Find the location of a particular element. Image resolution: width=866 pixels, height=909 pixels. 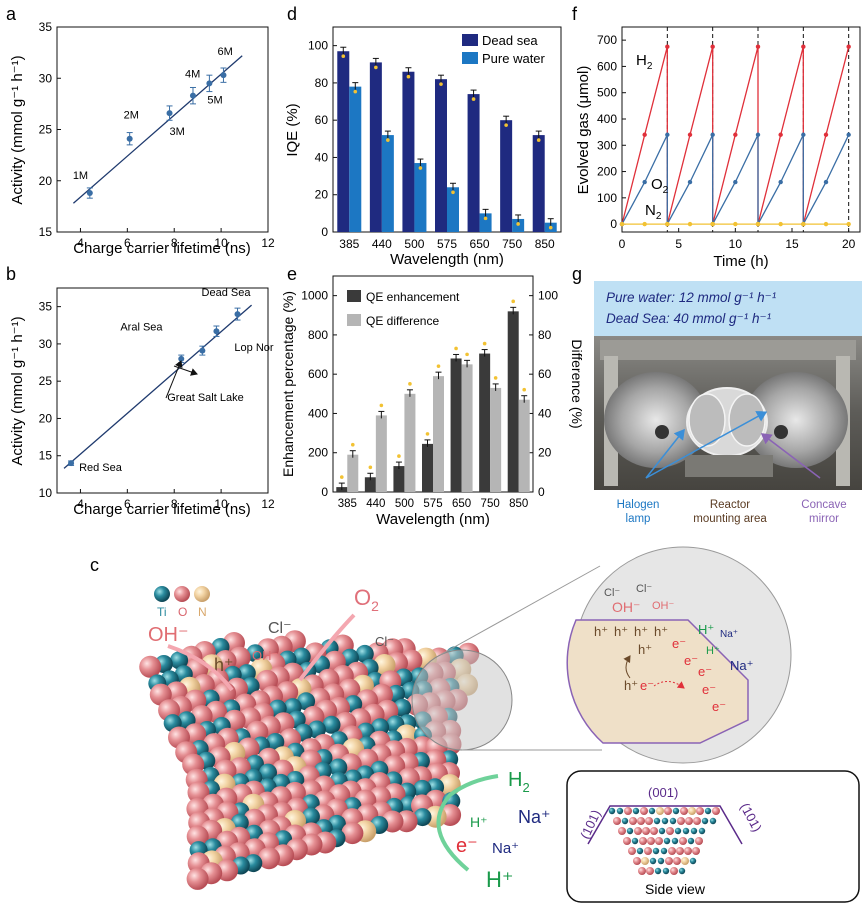

photo-base is located at coordinates (729, 466).